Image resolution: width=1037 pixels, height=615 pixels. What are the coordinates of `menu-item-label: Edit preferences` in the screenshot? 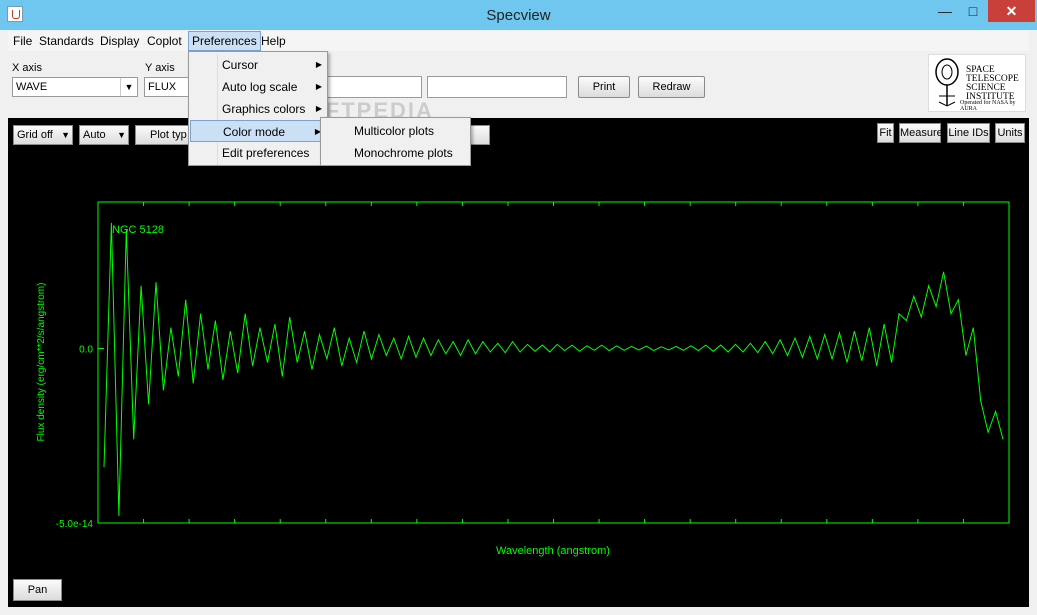 It's located at (266, 153).